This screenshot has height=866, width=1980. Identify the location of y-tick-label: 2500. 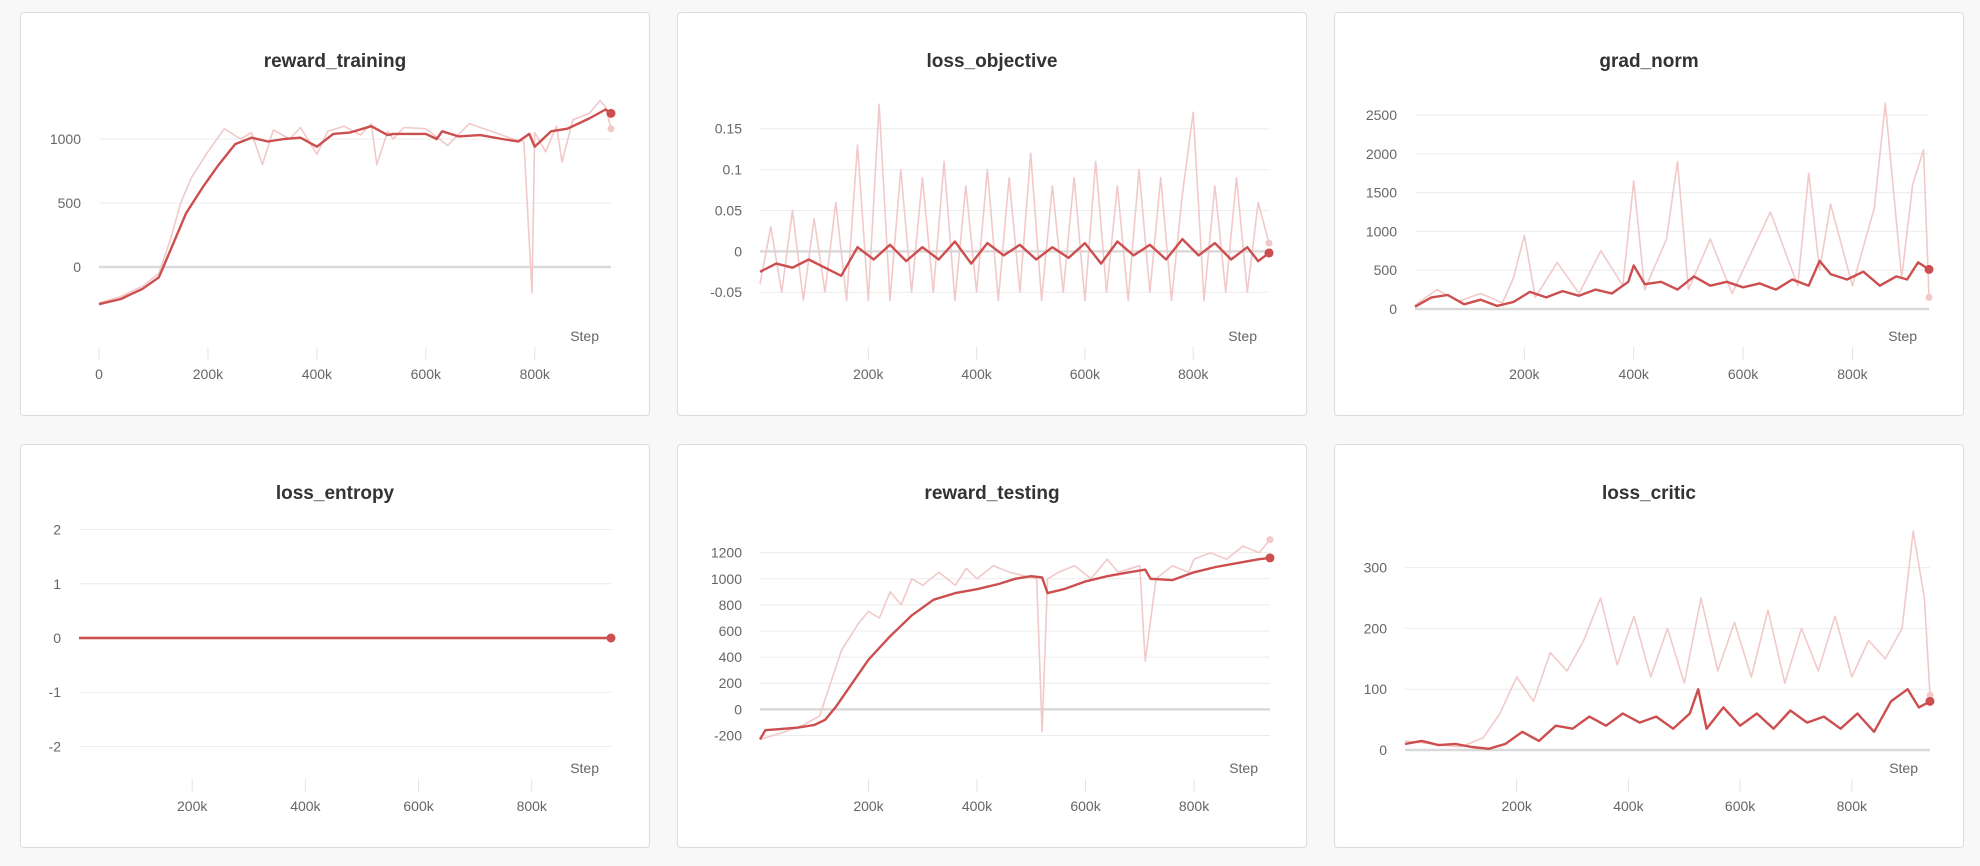
(1381, 115).